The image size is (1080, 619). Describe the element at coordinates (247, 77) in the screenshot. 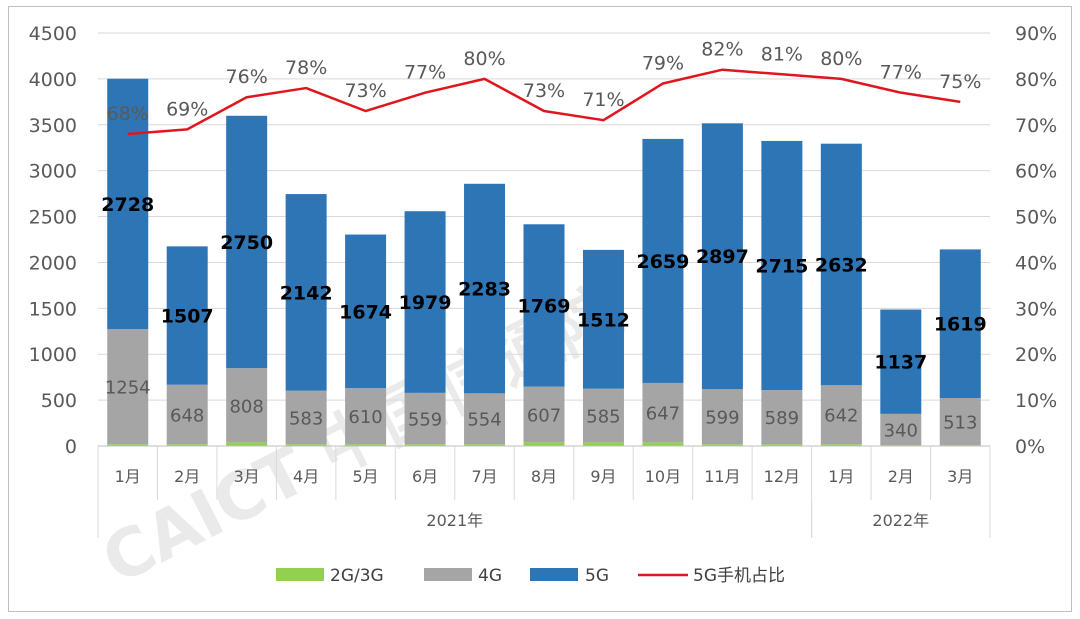

I see `label-5g-share: 76%` at that location.